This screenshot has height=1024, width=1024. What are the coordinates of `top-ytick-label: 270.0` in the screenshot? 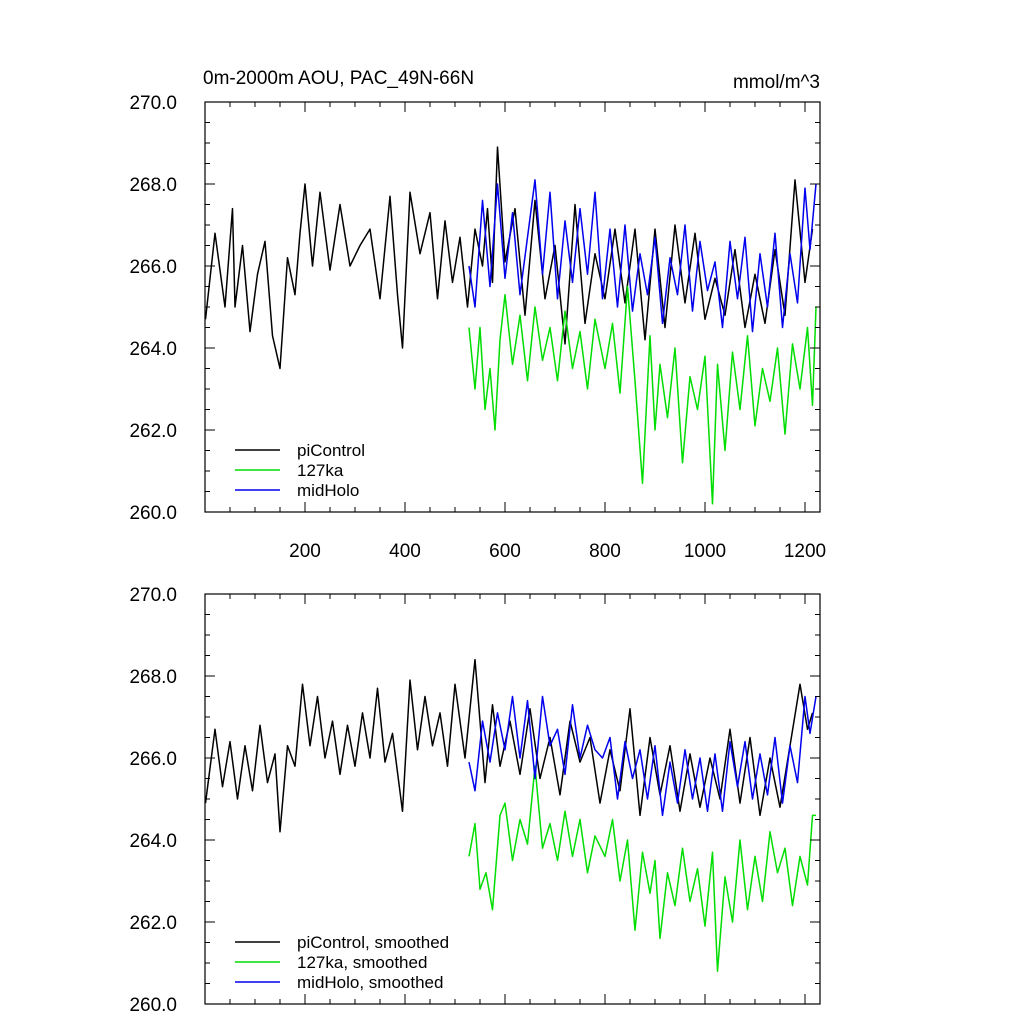 It's located at (153, 103).